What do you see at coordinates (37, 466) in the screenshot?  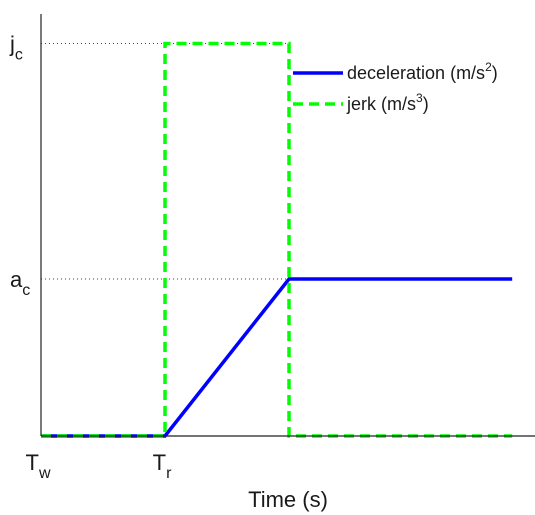 I see `x-tick-label-Tw: Tw` at bounding box center [37, 466].